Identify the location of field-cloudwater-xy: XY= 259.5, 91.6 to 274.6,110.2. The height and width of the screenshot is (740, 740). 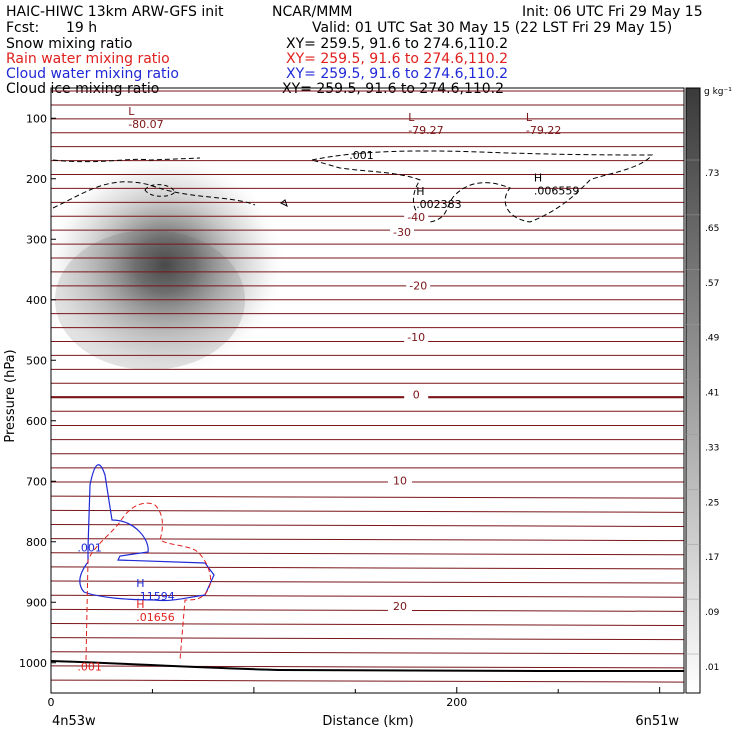
(397, 74).